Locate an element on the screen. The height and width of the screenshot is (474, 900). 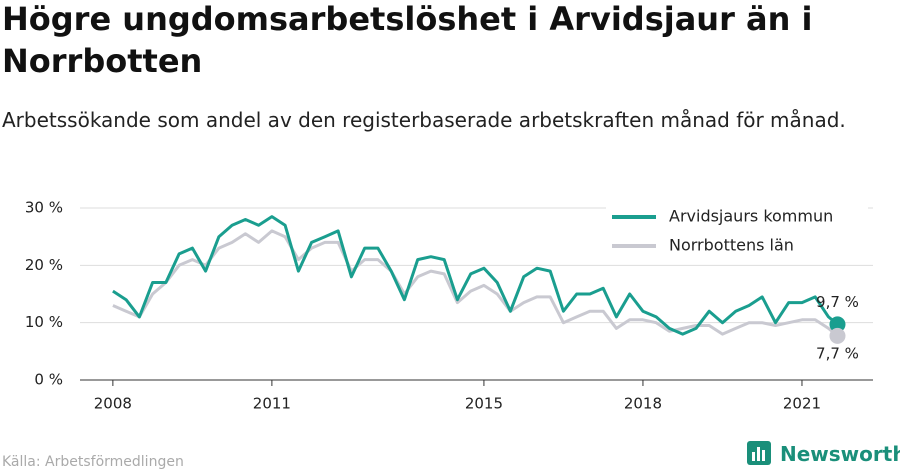
brand-icon is located at coordinates (759, 453).